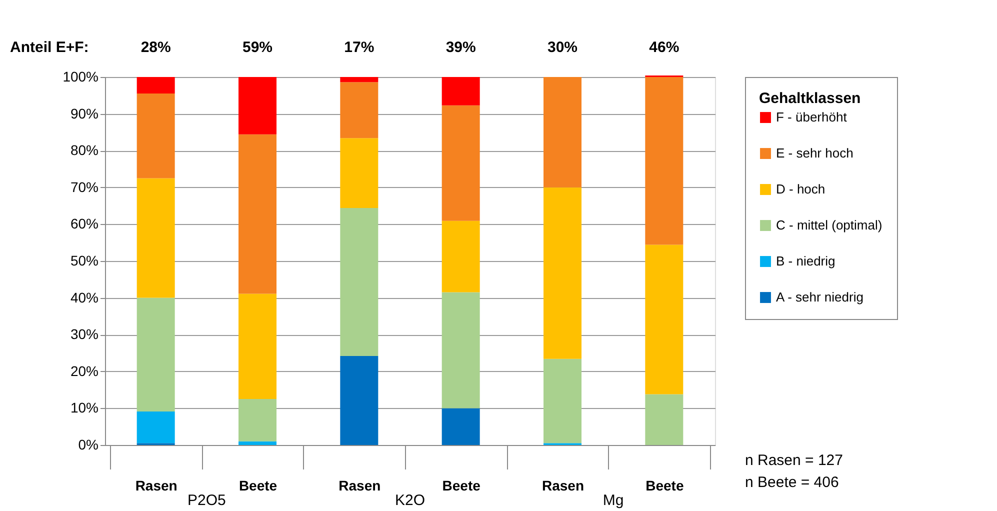 The width and height of the screenshot is (997, 511). What do you see at coordinates (155, 47) in the screenshot?
I see `text: 28%` at bounding box center [155, 47].